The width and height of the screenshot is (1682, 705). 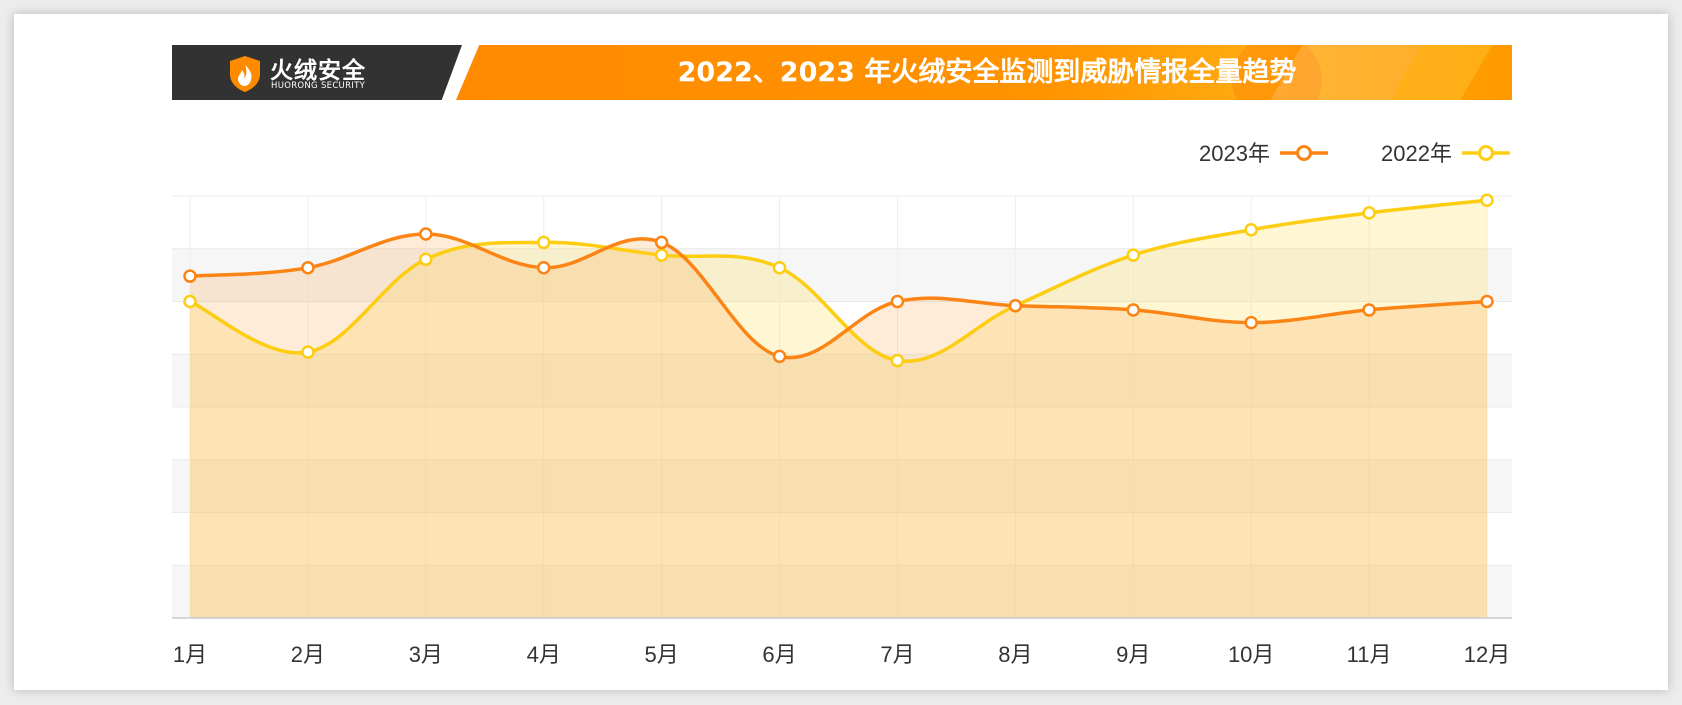 What do you see at coordinates (1487, 654) in the screenshot?
I see `x-tick-label: 12月` at bounding box center [1487, 654].